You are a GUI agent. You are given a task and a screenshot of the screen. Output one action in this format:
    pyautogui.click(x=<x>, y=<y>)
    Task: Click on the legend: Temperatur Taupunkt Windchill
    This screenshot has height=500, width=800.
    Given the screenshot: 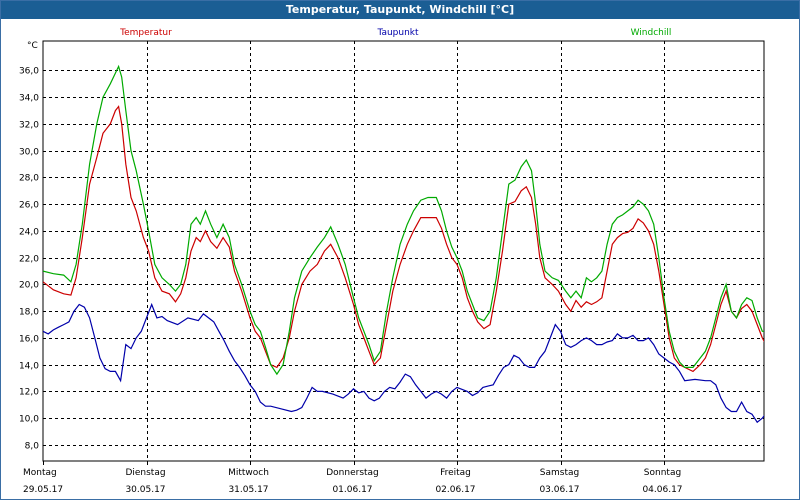 What is the action you would take?
    pyautogui.click(x=395, y=33)
    